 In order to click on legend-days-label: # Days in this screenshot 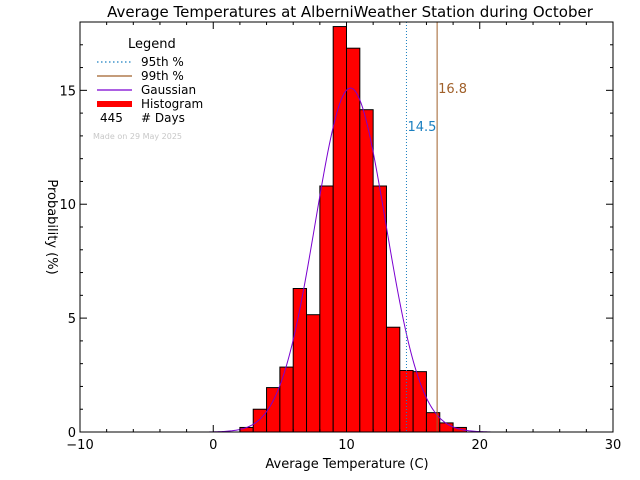, I will do `click(163, 118)`.